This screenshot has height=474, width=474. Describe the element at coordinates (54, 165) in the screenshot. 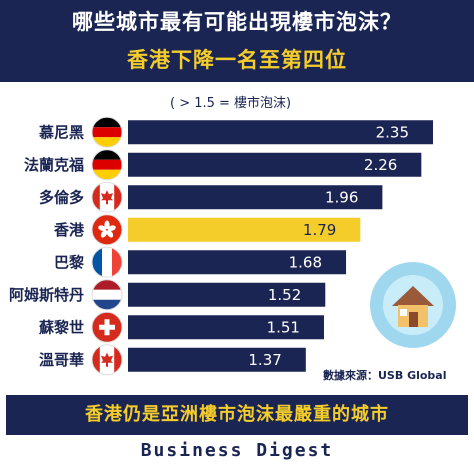

I see `city-label: 法蘭克福` at that location.